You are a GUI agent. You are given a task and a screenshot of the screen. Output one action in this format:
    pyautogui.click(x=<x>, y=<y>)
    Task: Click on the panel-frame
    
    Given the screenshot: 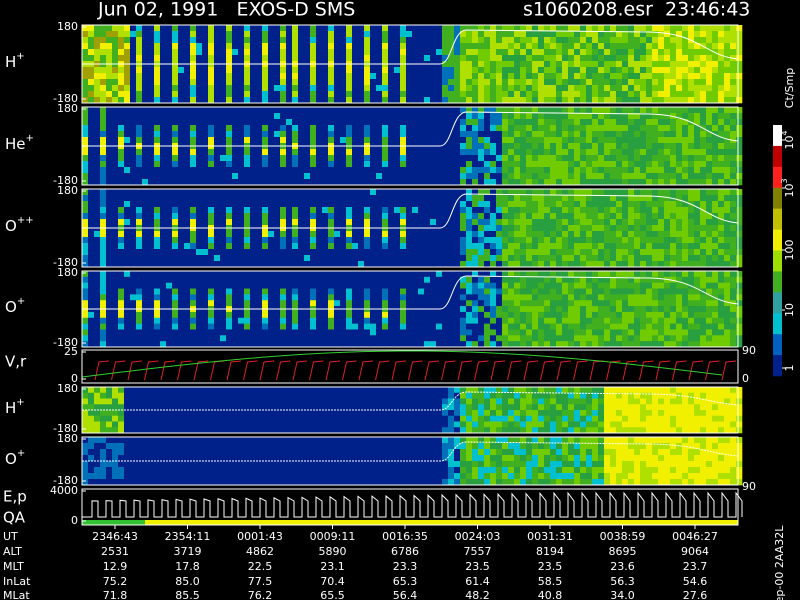 What is the action you would take?
    pyautogui.click(x=410, y=228)
    